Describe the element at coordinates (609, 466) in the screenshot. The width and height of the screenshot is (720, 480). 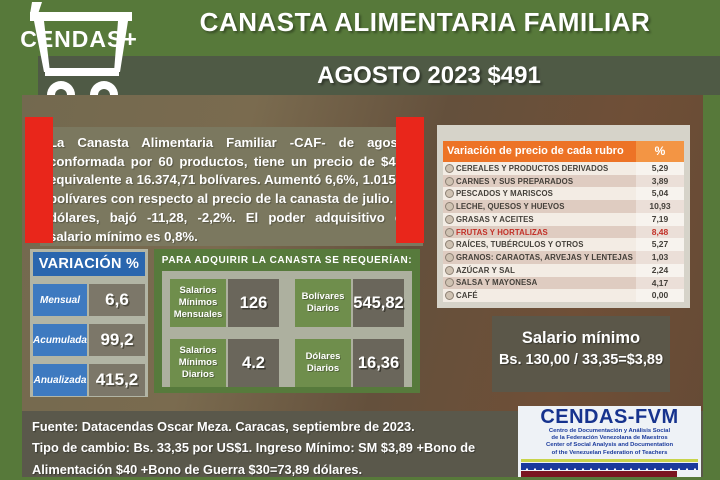
I see `logo-blue-dotted-bar` at that location.